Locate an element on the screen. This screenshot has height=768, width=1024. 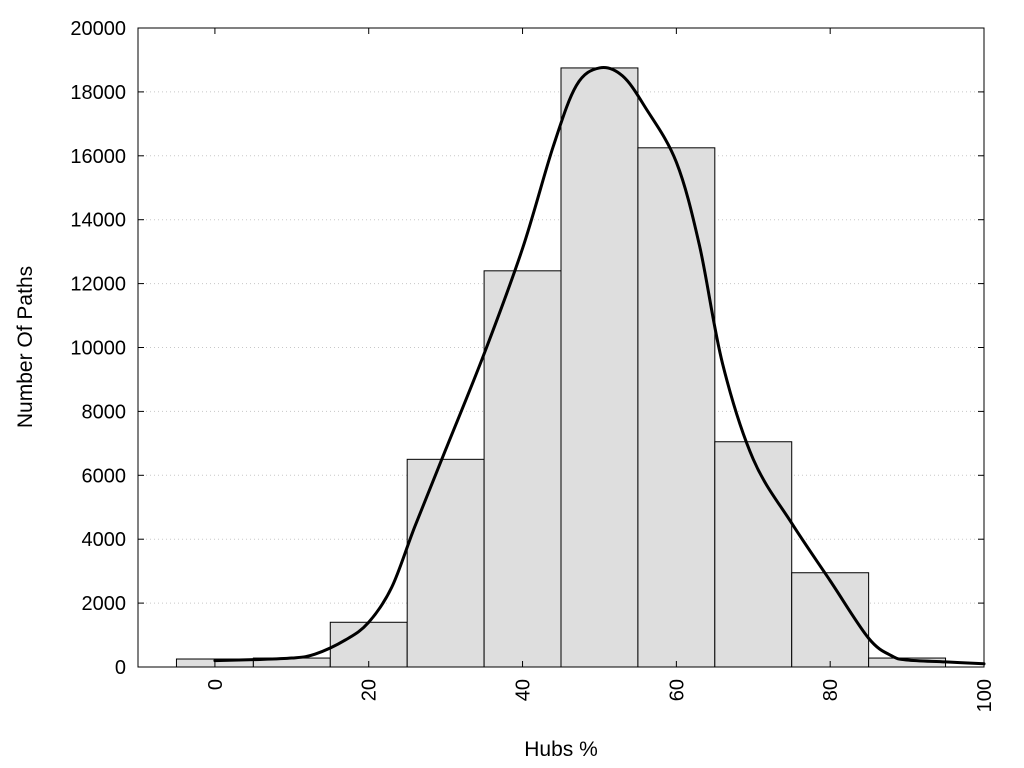
y-tick-label: 14000 is located at coordinates (98, 221).